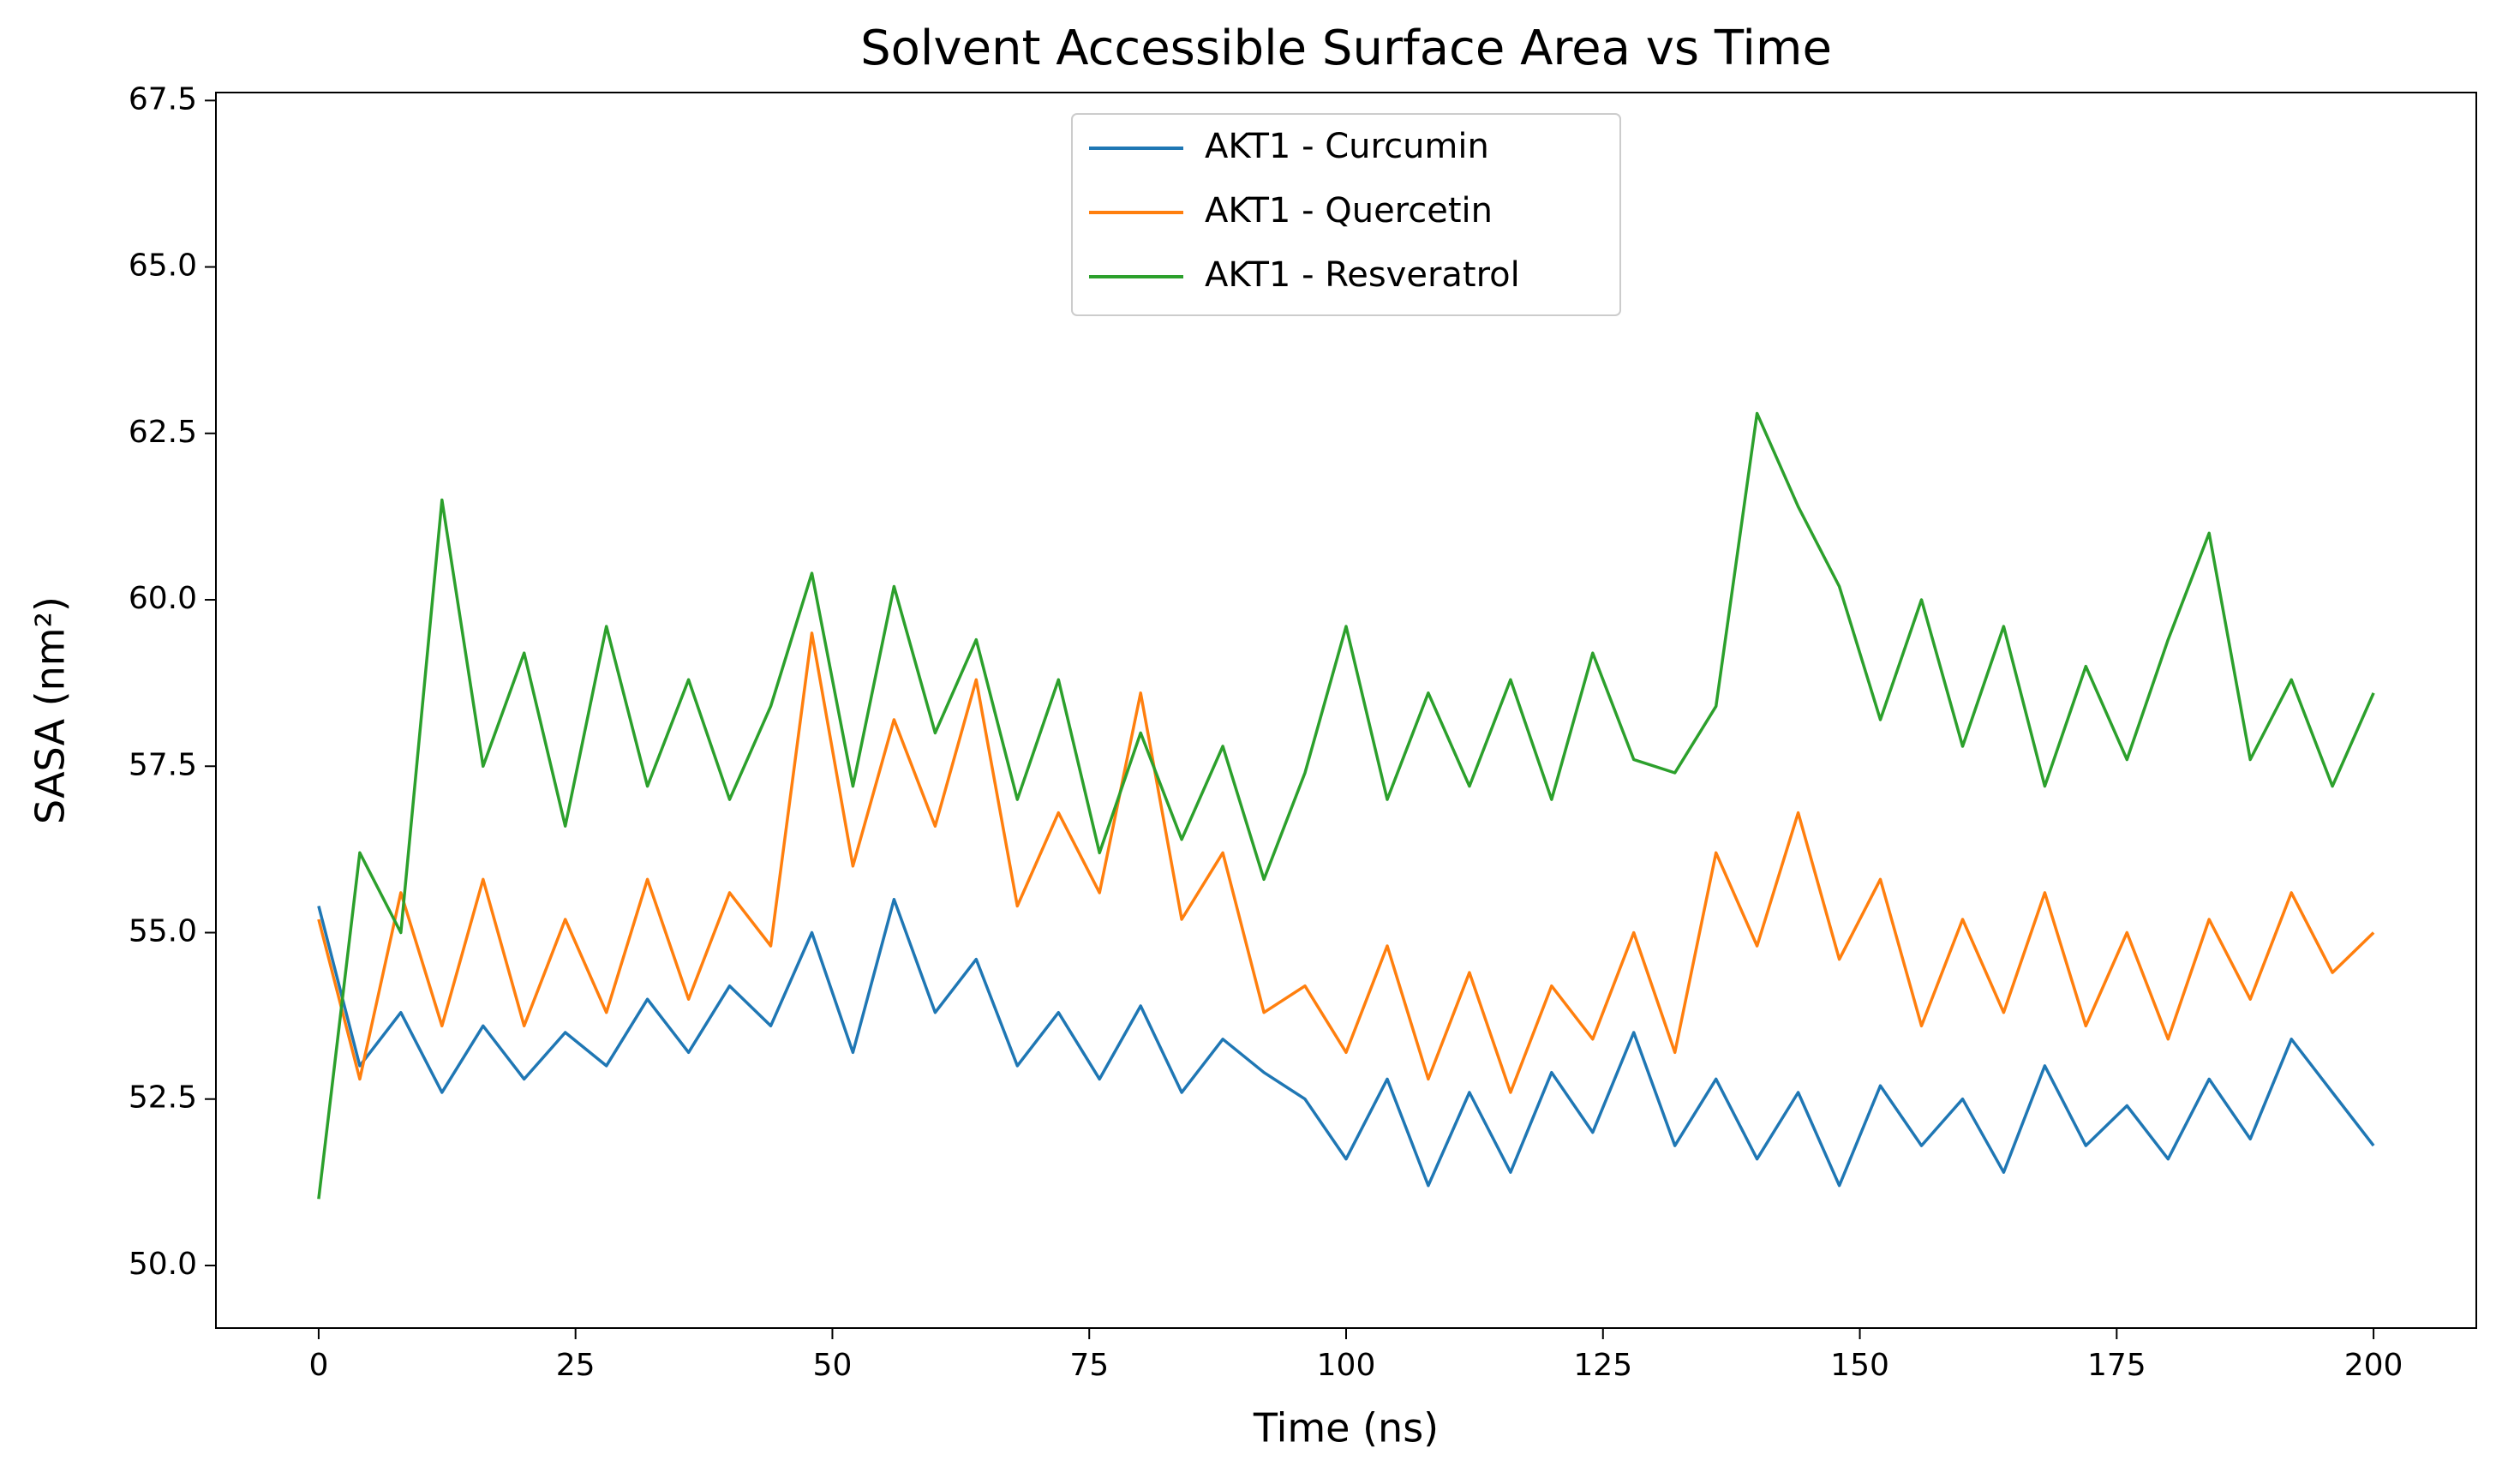 Image resolution: width=2508 pixels, height=1484 pixels. I want to click on x-tick-label: 200, so click(2373, 1366).